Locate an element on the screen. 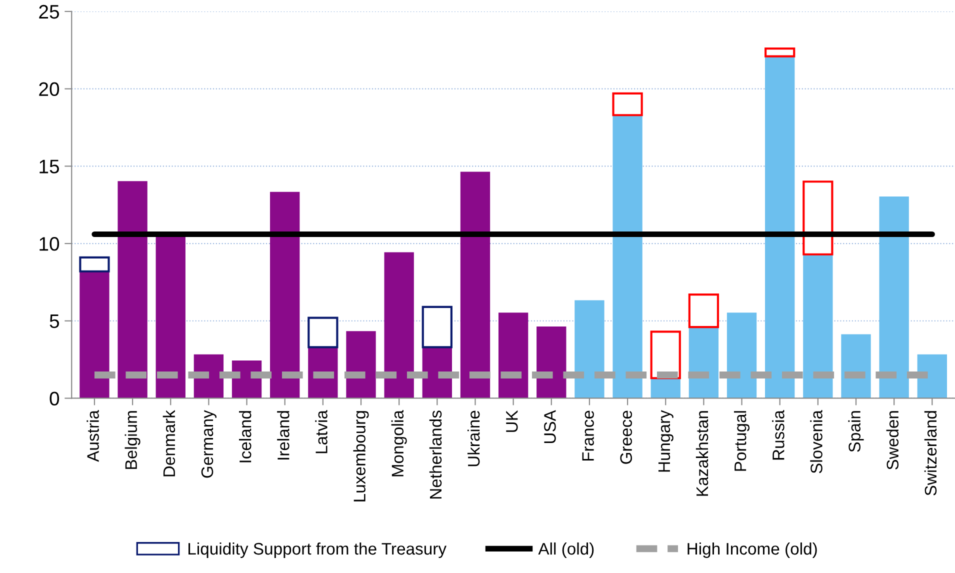 Image resolution: width=955 pixels, height=573 pixels. legend-label: Liquidity Support from the Treasury is located at coordinates (317, 550).